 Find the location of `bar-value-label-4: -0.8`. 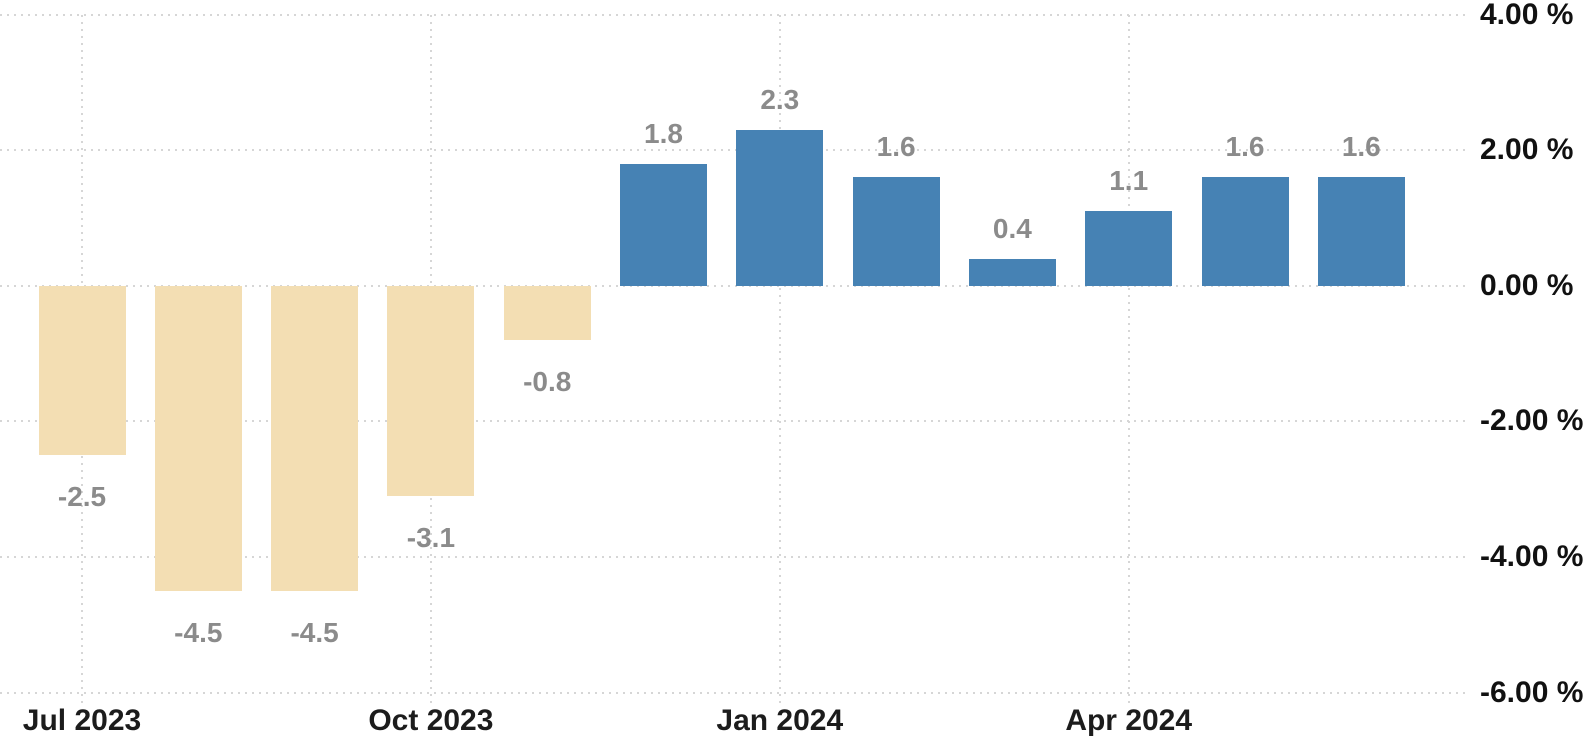

bar-value-label-4: -0.8 is located at coordinates (547, 381).